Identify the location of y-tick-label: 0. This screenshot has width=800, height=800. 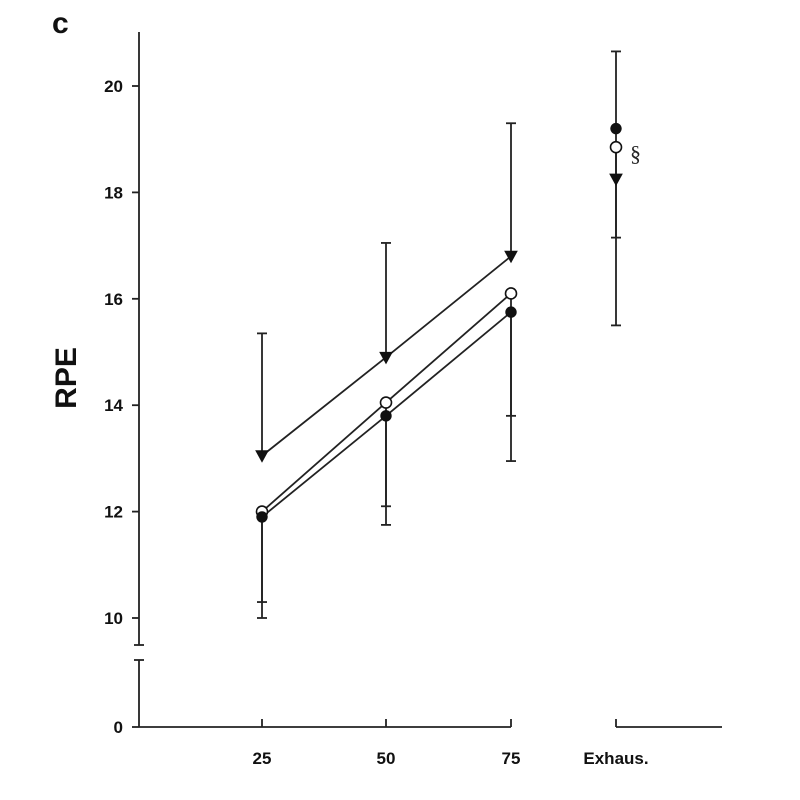
(118, 727).